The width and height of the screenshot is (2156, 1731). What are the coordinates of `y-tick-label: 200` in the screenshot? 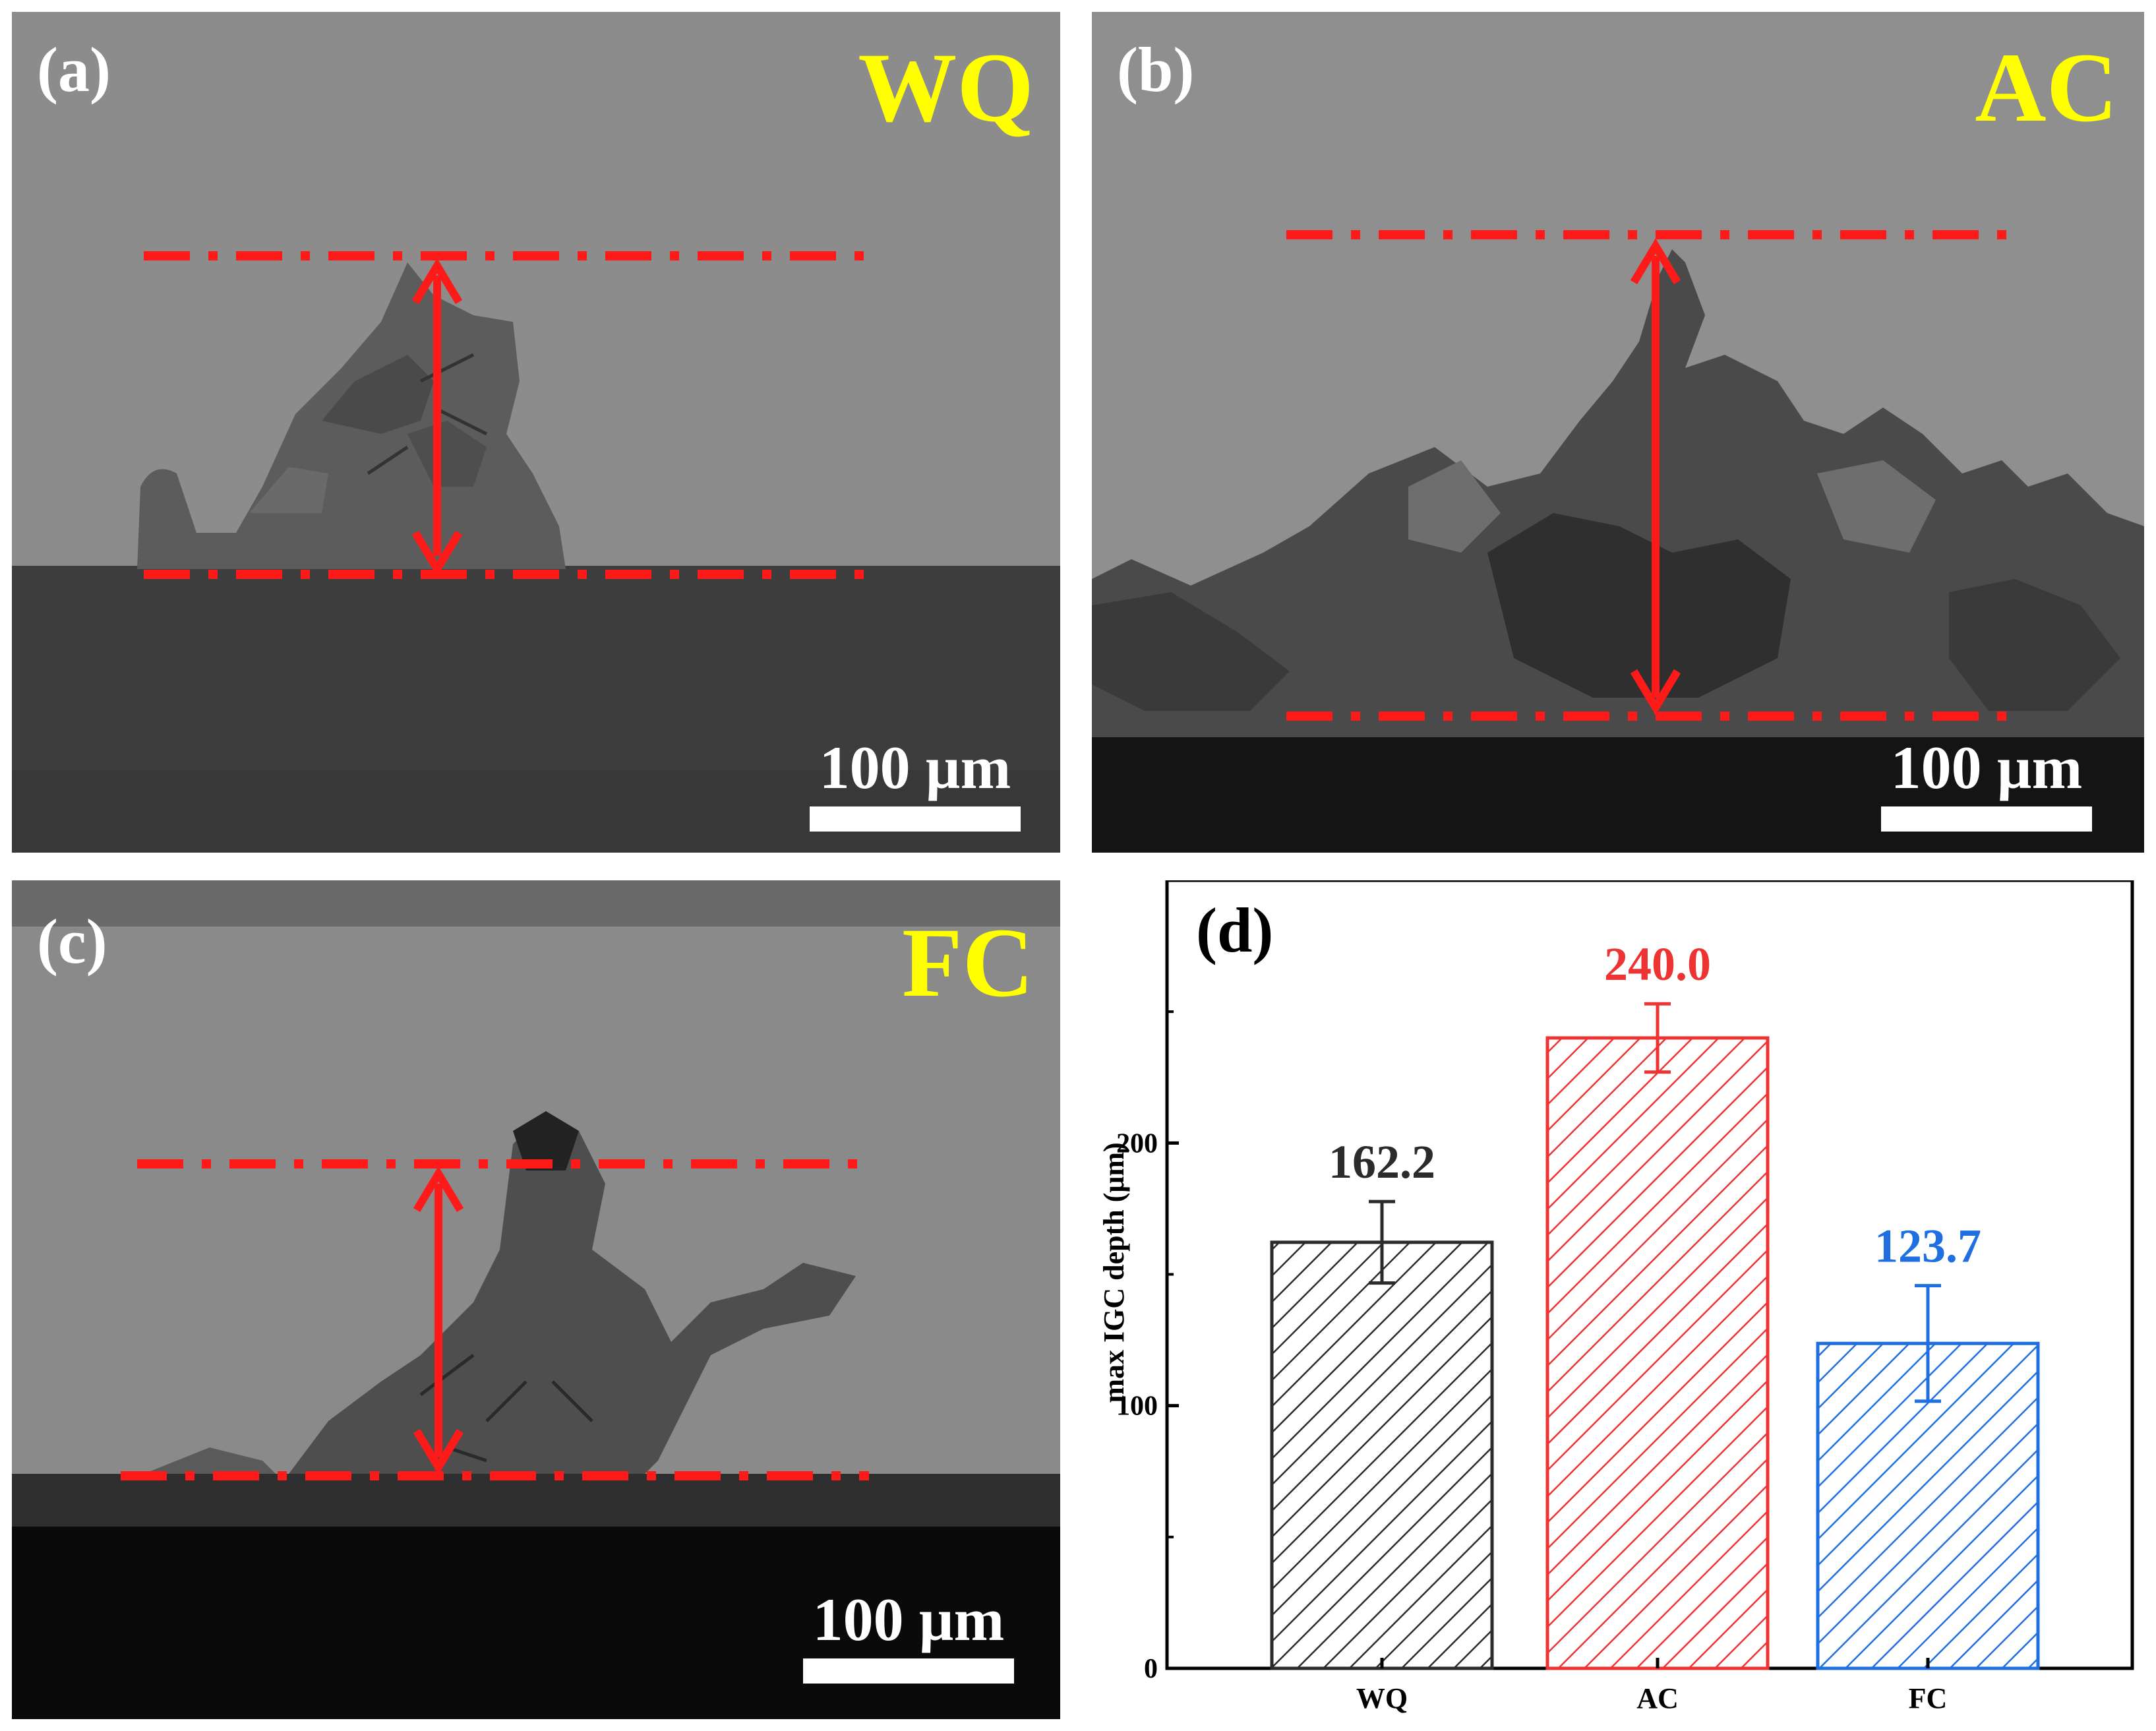 It's located at (1137, 1144).